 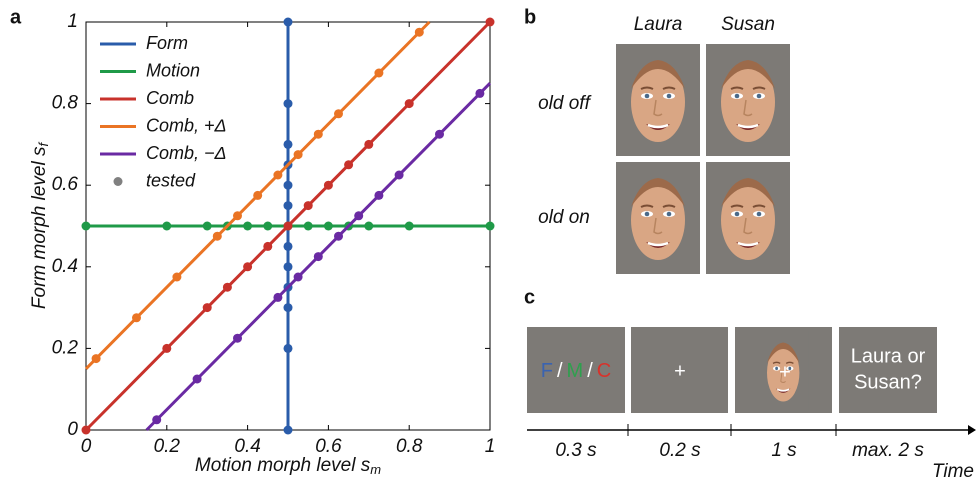 What do you see at coordinates (171, 180) in the screenshot?
I see `legend-label: tested` at bounding box center [171, 180].